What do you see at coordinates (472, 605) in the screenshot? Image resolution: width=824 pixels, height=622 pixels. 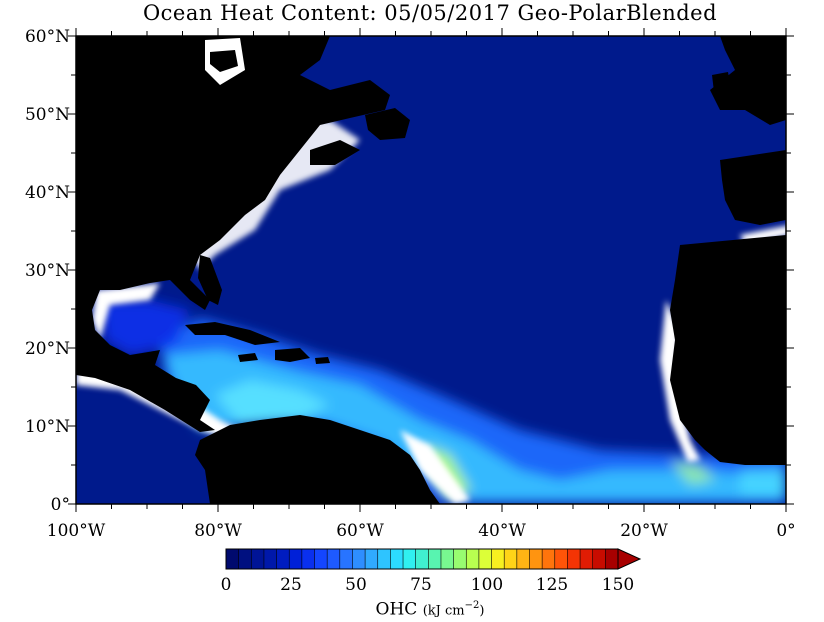 I see `unit-exp: −2` at bounding box center [472, 605].